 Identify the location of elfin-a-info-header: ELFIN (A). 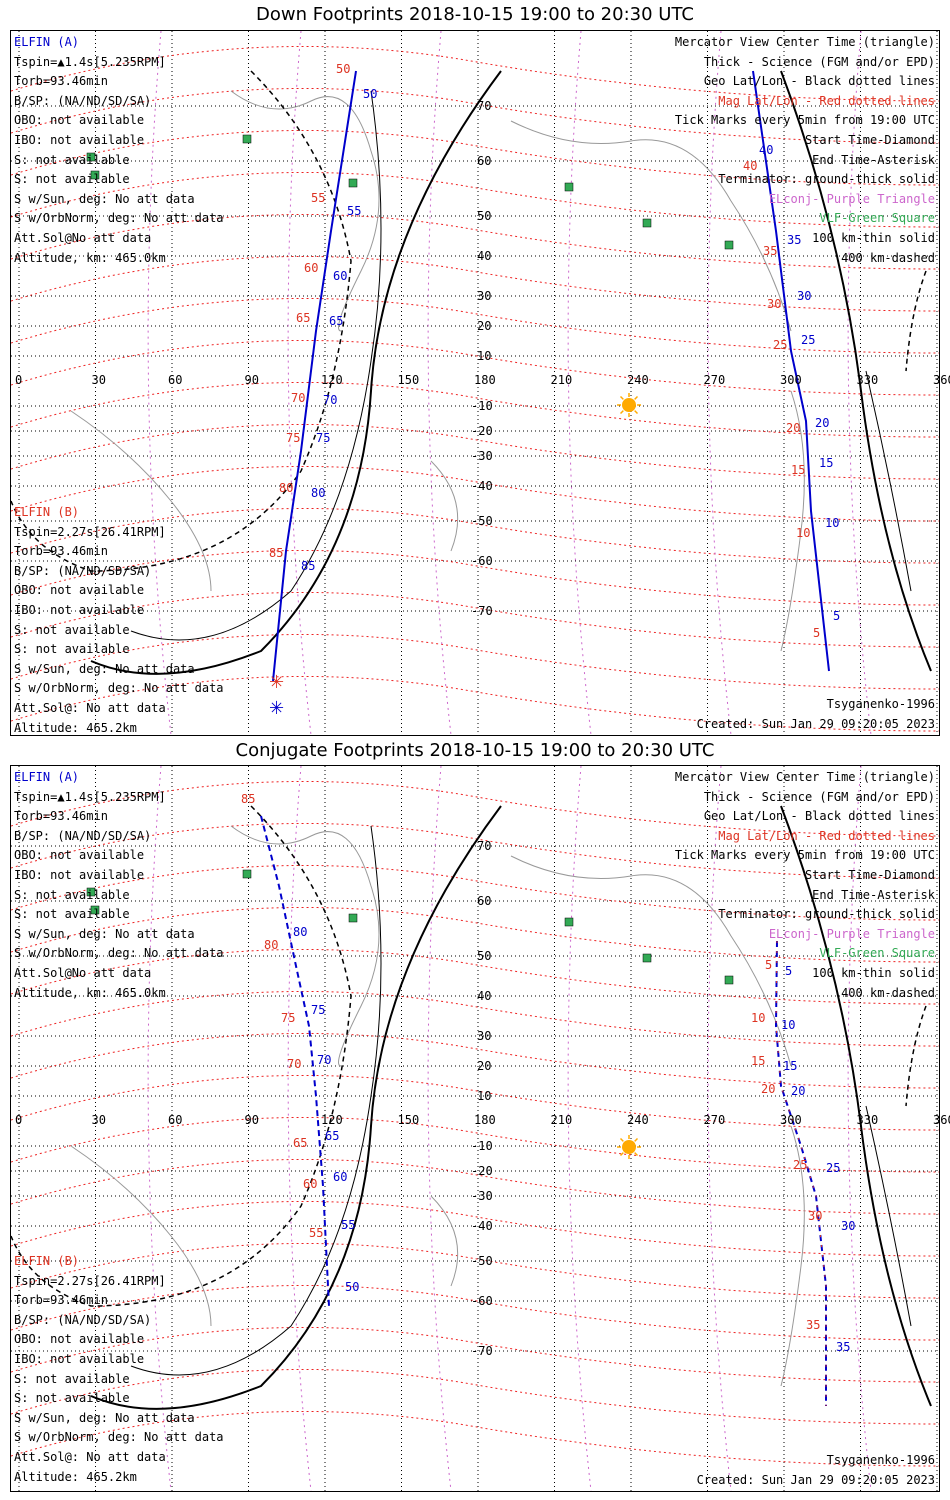
(47, 777).